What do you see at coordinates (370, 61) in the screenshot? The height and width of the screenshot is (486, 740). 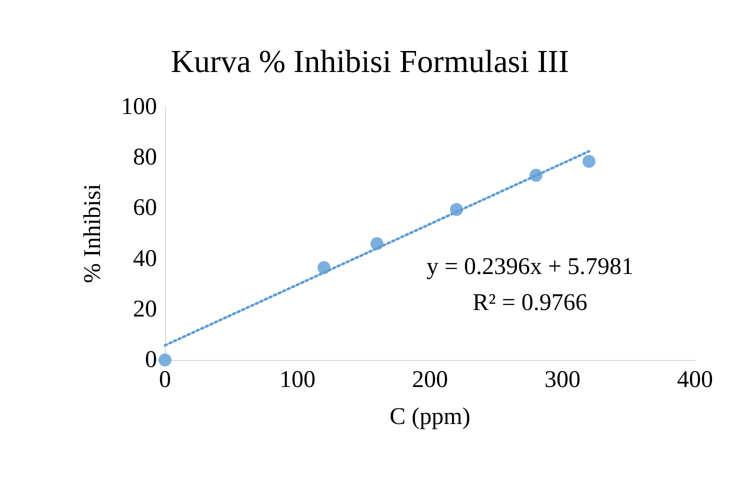 I see `chart-title: Kurva % Inhibisi Formulasi III` at bounding box center [370, 61].